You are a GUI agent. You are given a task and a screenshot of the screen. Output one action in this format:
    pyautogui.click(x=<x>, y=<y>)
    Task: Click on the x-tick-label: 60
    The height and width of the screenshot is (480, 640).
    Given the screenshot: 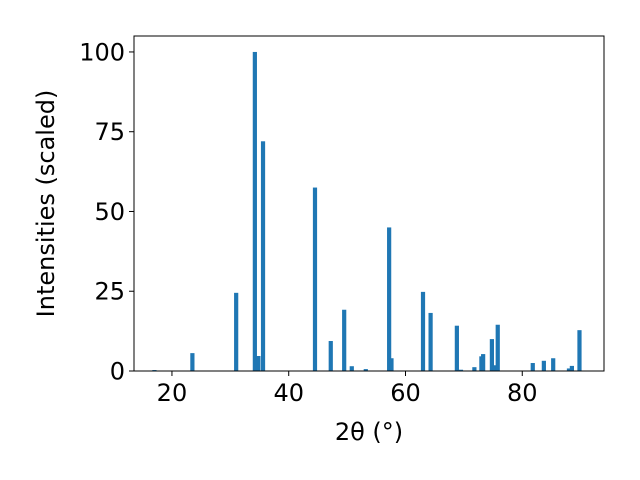 What is the action you would take?
    pyautogui.click(x=405, y=393)
    